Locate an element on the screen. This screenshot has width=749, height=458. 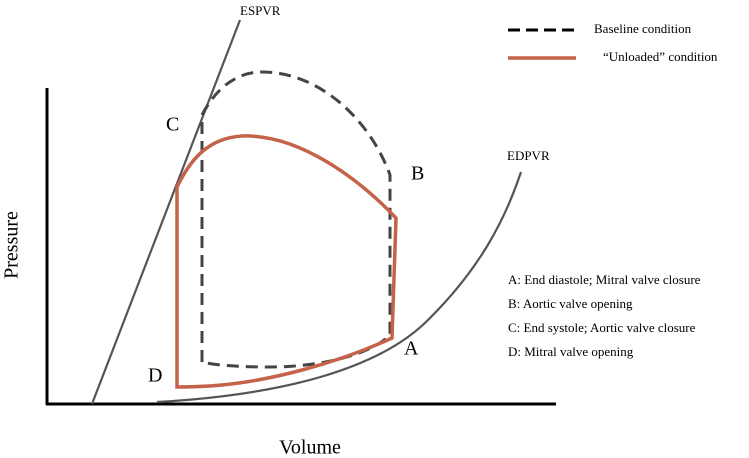
point-label: D is located at coordinates (155, 376).